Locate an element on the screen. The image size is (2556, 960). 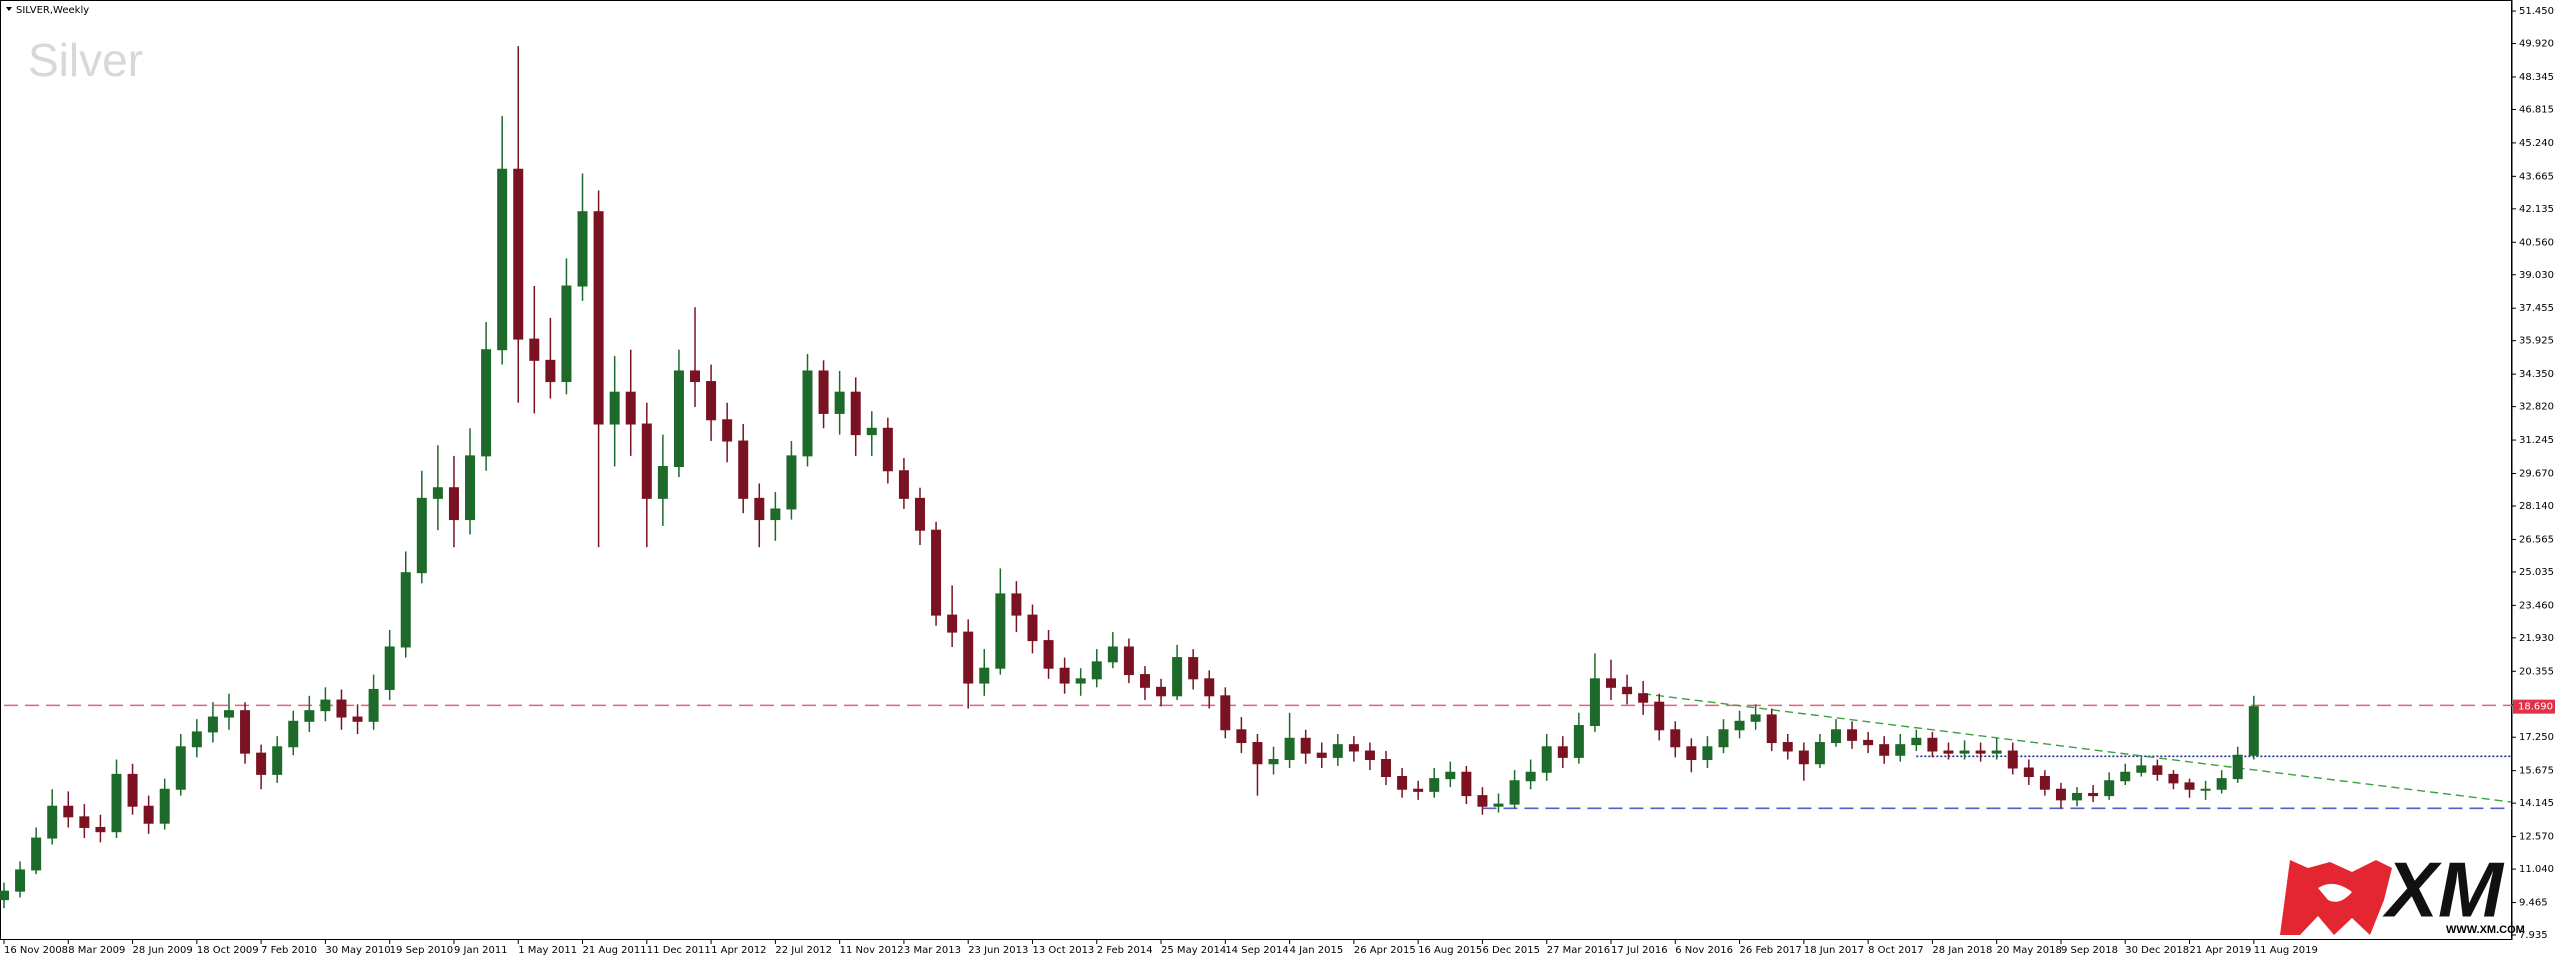
menu-arrow is located at coordinates (9, 9).